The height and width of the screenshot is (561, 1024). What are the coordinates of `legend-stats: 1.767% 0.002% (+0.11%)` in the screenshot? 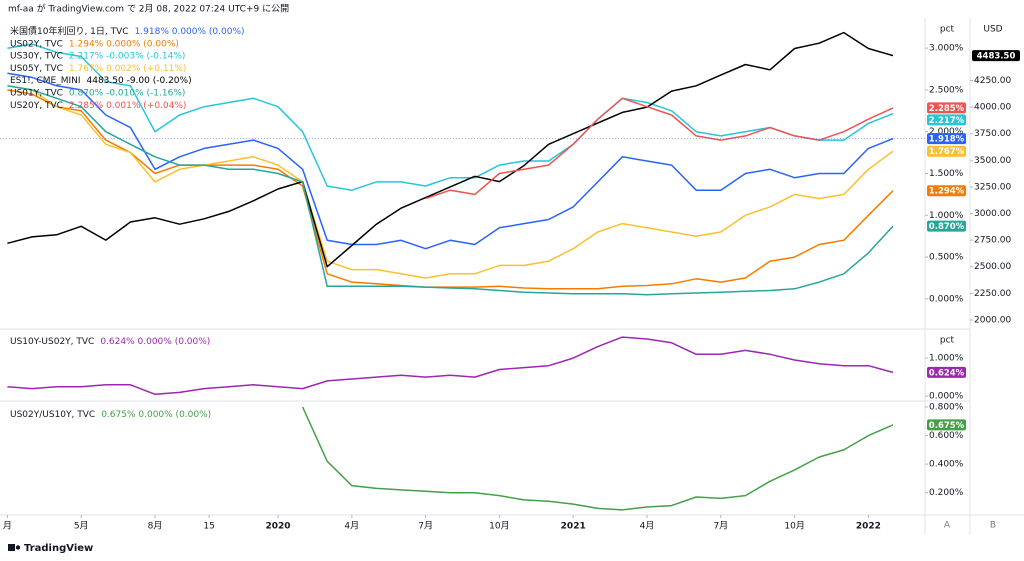 It's located at (128, 68).